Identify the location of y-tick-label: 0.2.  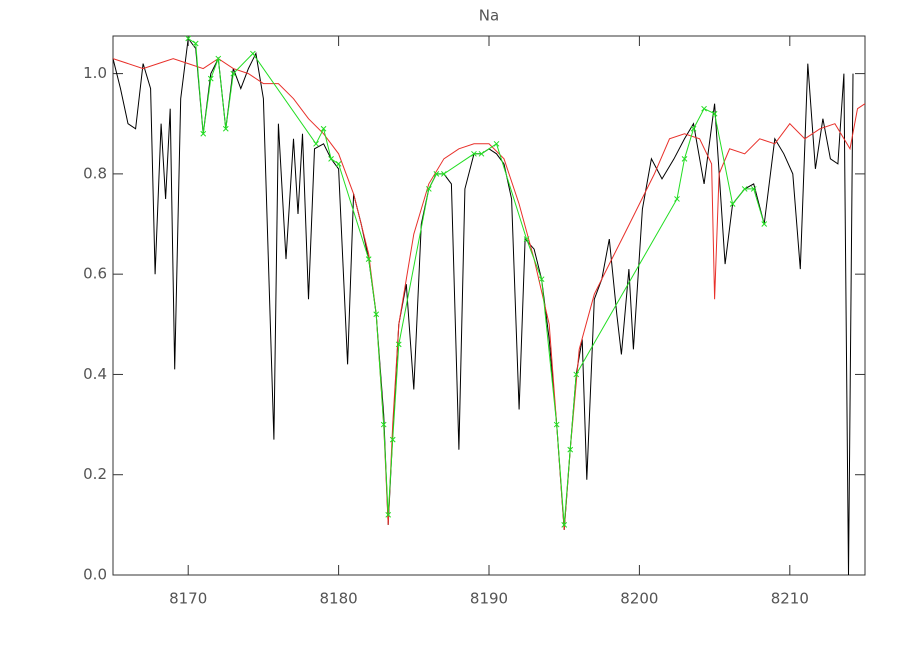
(95, 474).